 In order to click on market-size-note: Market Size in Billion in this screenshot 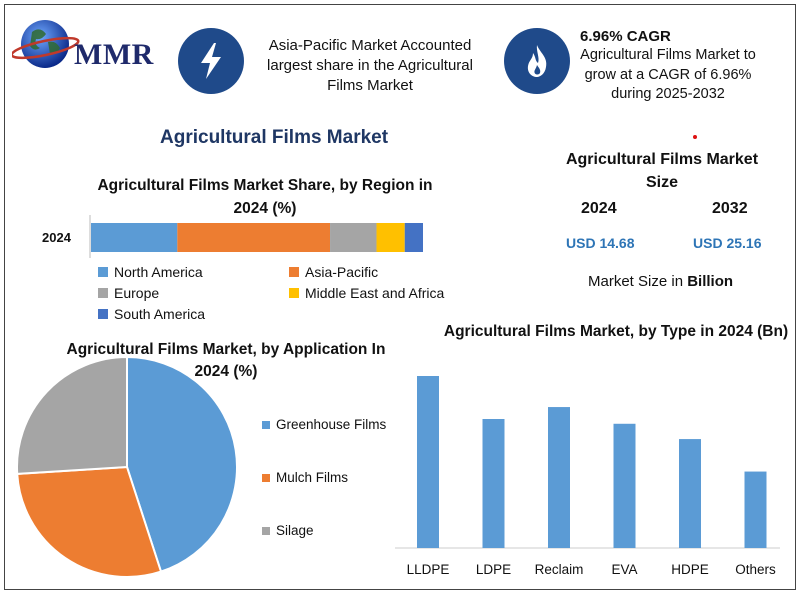, I will do `click(660, 281)`.